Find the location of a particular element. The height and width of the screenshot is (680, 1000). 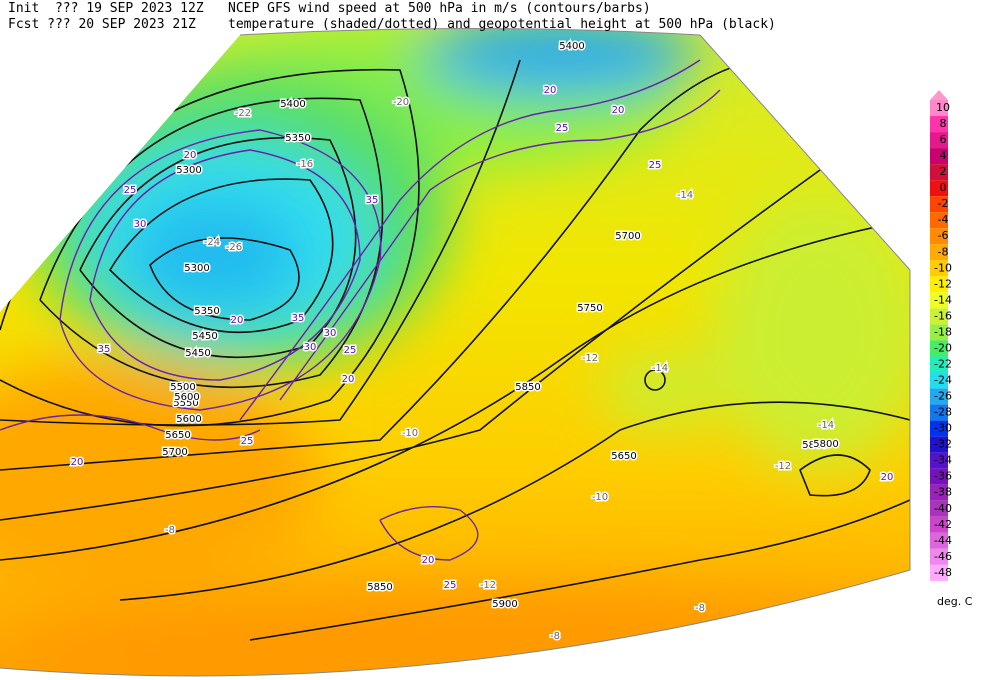

colorbar-label: -20 is located at coordinates (943, 347).